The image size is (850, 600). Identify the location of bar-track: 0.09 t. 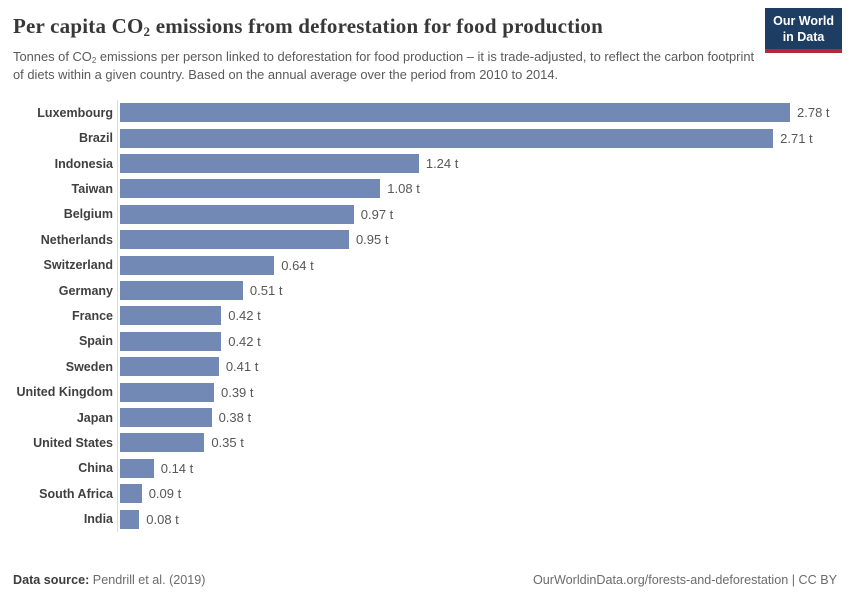
(483, 493).